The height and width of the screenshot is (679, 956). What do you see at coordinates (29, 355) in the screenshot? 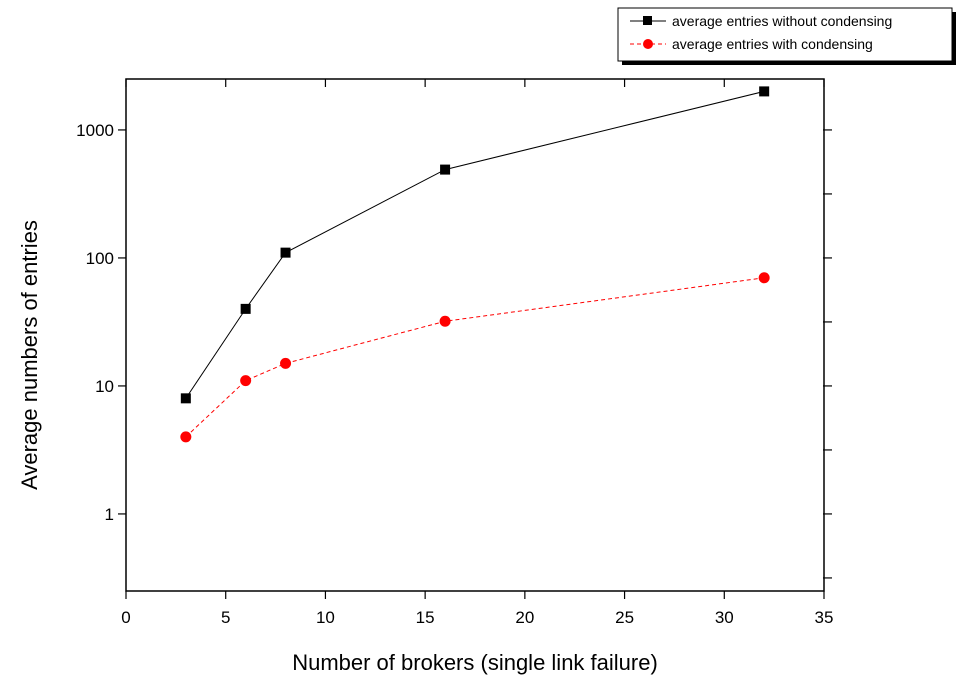
I see `y-axis-title: Average numbers of entries` at bounding box center [29, 355].